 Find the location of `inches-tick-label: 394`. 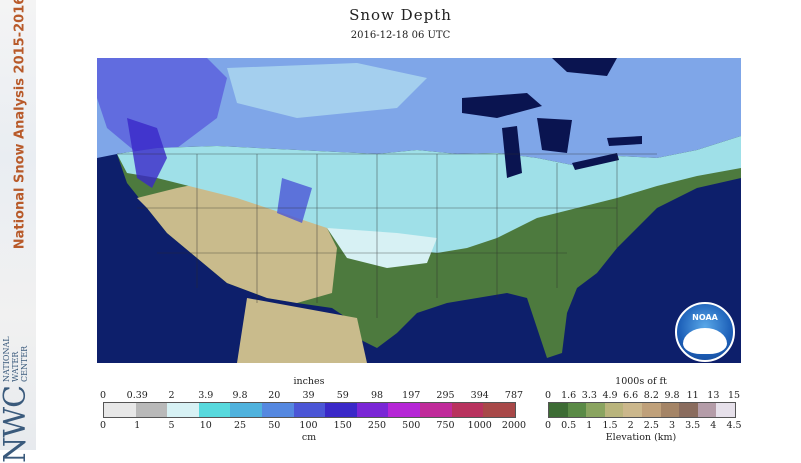

inches-tick-label: 394 is located at coordinates (479, 395).